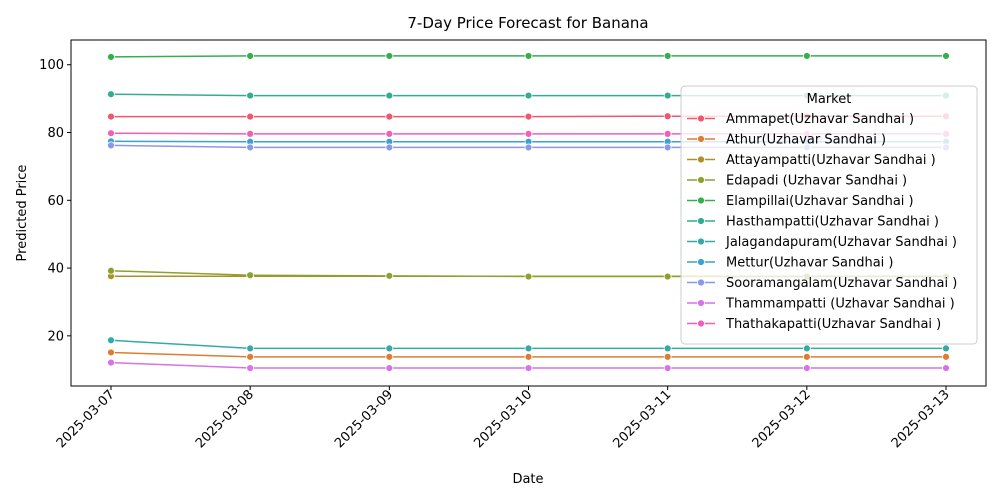 This screenshot has height=504, width=1000. Describe the element at coordinates (55, 201) in the screenshot. I see `y-tick-label: 60` at that location.